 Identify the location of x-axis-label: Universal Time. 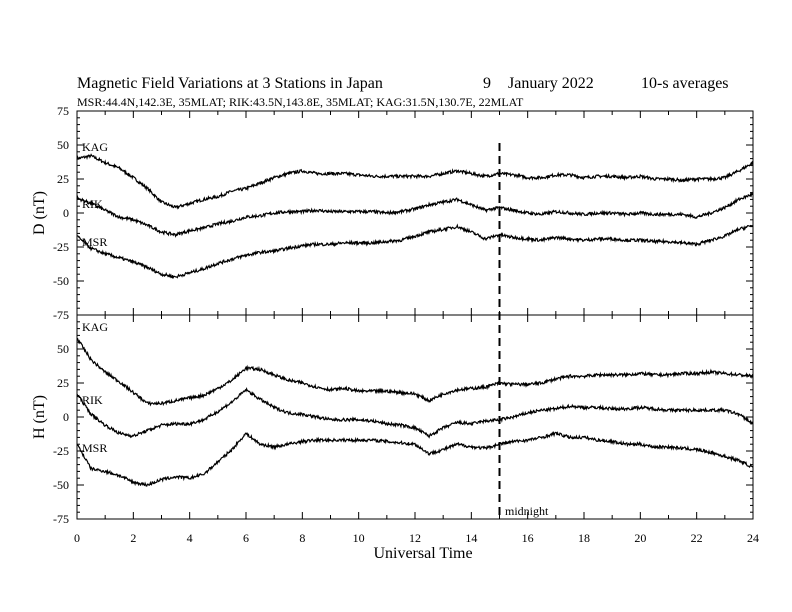
(422, 553).